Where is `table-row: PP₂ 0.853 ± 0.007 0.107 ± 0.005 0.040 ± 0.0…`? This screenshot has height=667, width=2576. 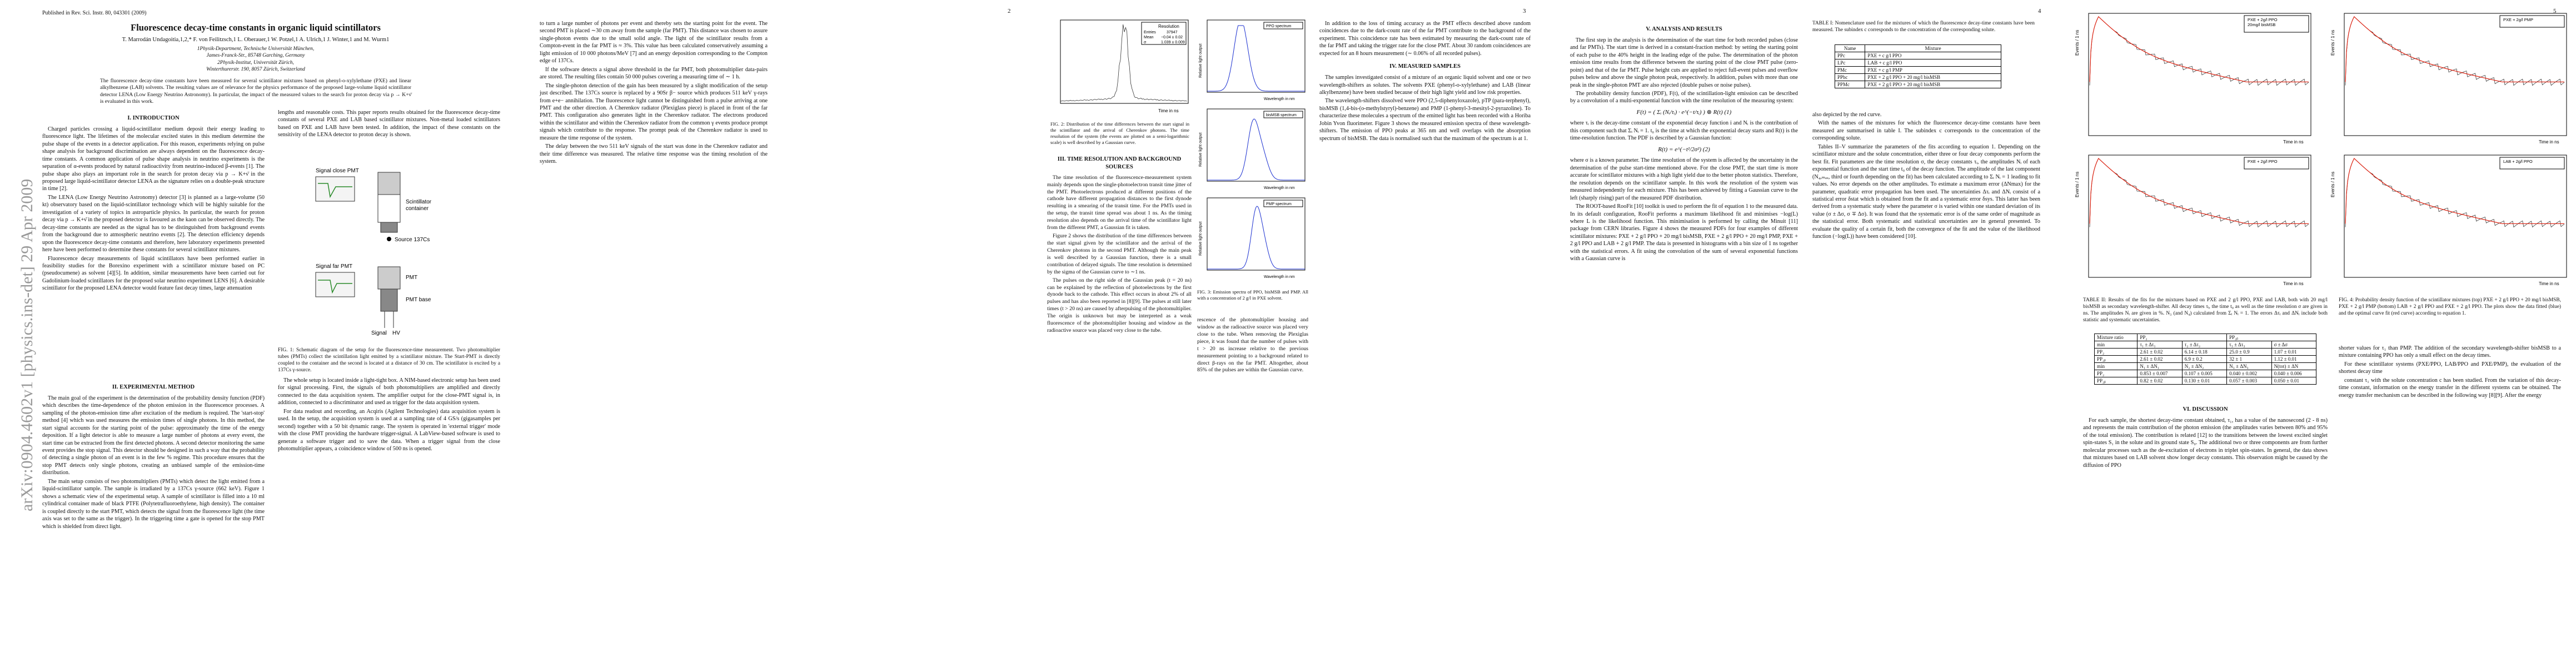
table-row: PP₂ 0.853 ± 0.007 0.107 ± 0.005 0.040 ± 0.0… is located at coordinates (2205, 373).